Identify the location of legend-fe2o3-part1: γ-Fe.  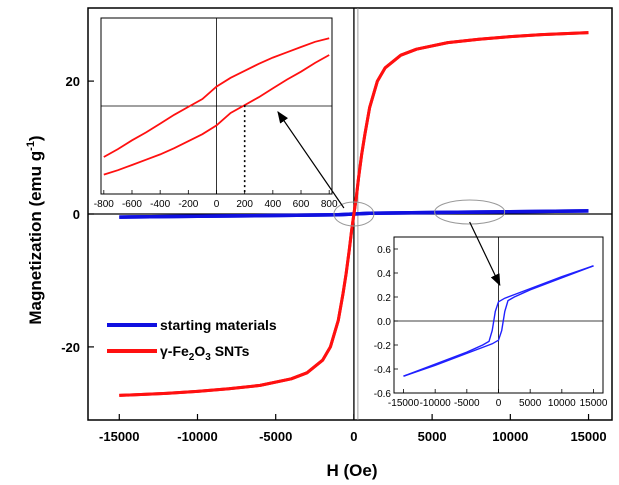
(174, 351).